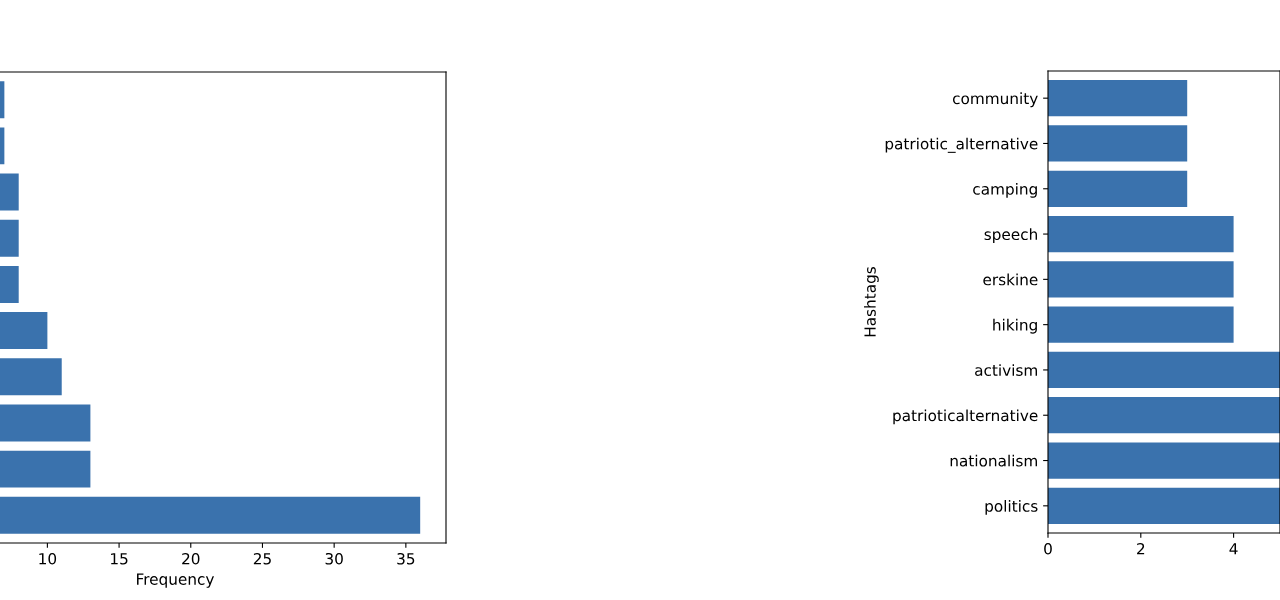  I want to click on x-tick-label: 2, so click(1141, 548).